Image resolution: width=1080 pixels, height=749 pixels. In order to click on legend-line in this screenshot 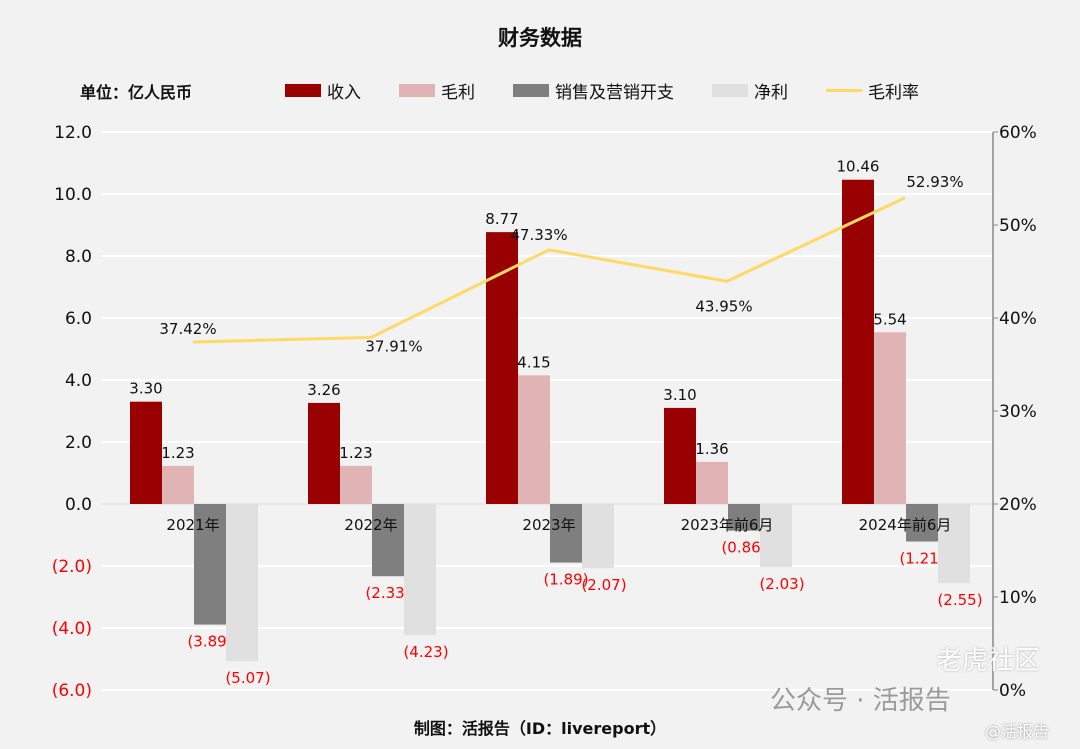, I will do `click(844, 90)`.